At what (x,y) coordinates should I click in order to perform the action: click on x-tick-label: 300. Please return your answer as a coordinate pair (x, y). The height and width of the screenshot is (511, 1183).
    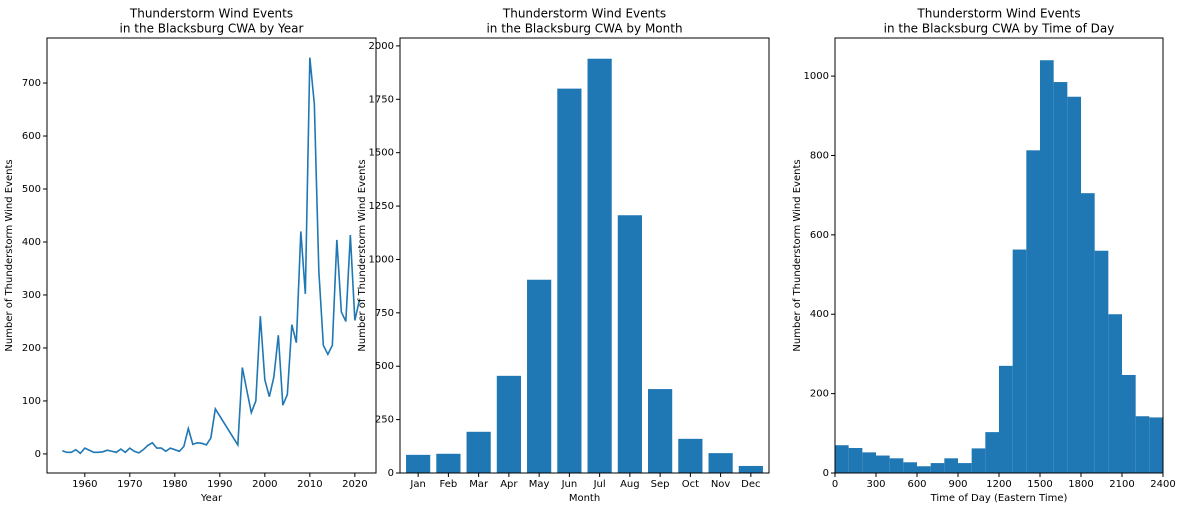
    Looking at the image, I should click on (875, 484).